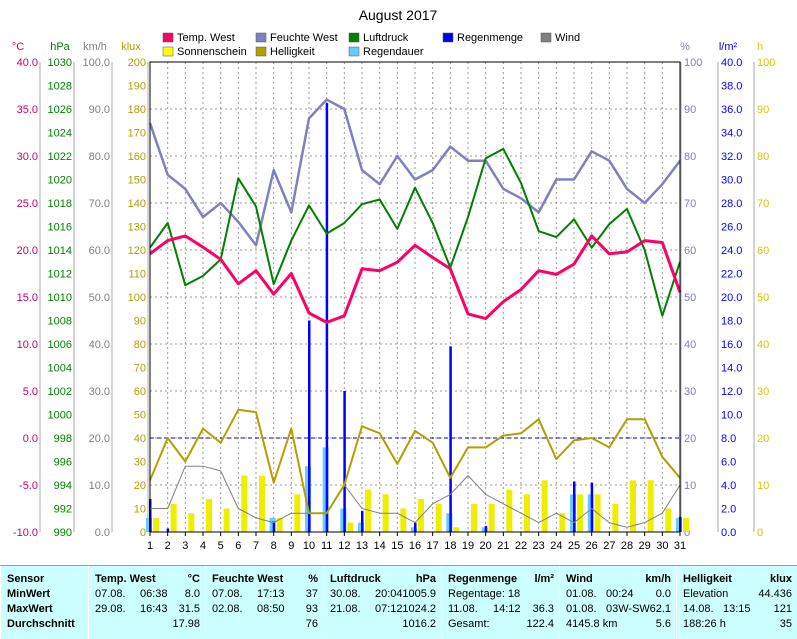 The width and height of the screenshot is (797, 639). I want to click on stats-value: 31.5, so click(189, 609).